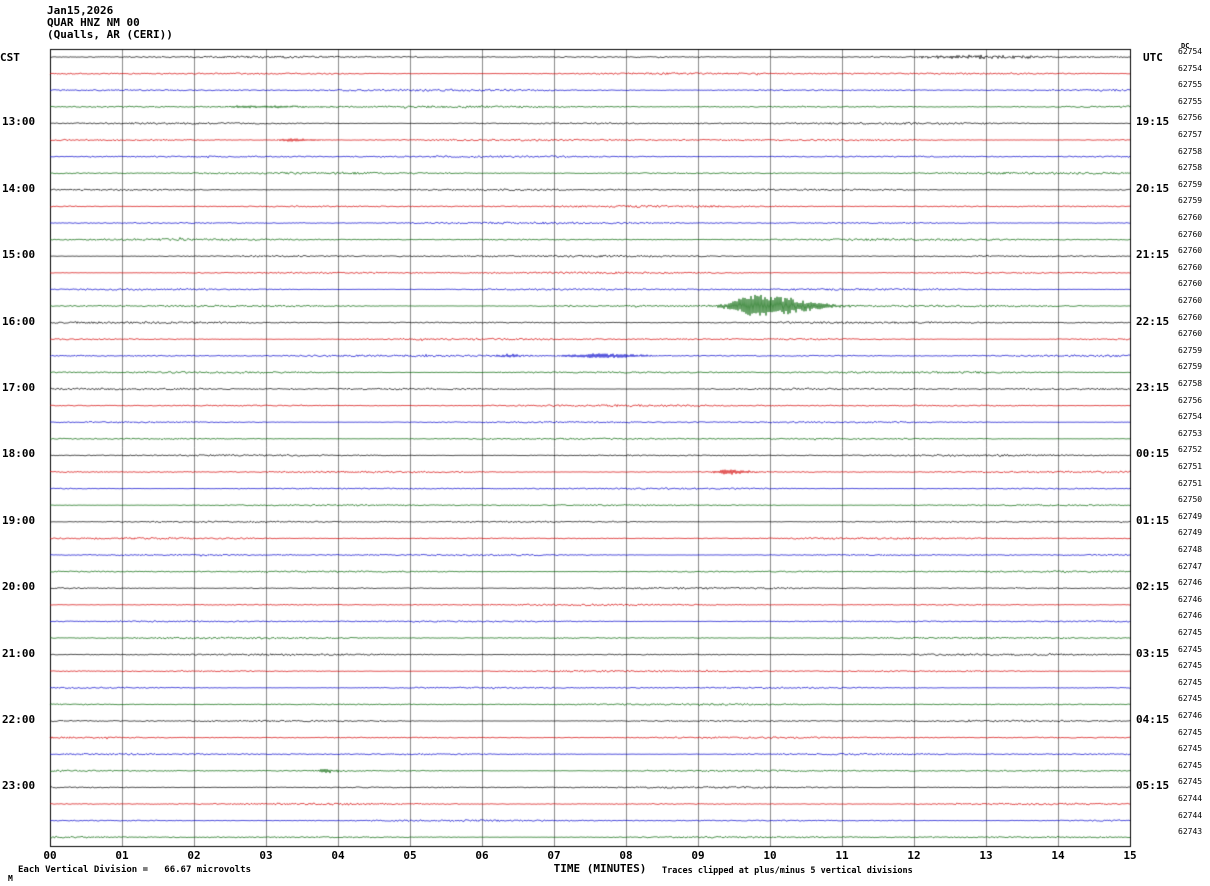 This screenshot has width=1210, height=886. Describe the element at coordinates (1190, 566) in the screenshot. I see `dc-offset-value: 62747` at that location.